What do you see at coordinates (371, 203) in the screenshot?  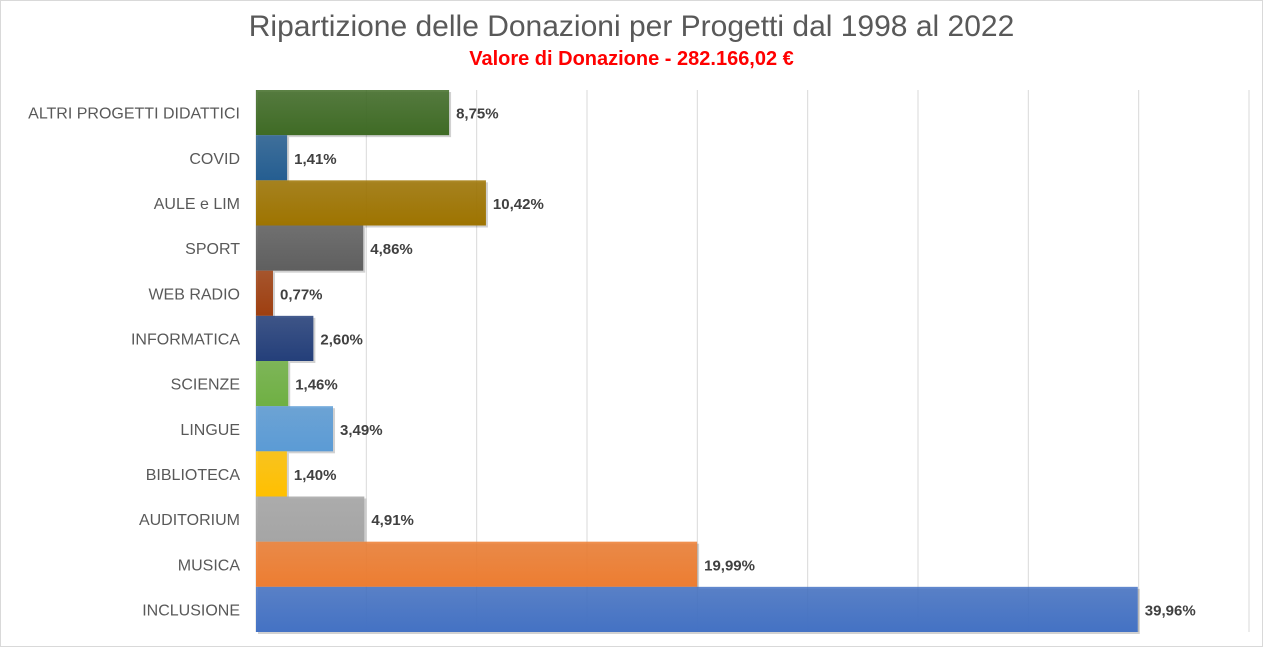 I see `bar-aule-e-lim` at bounding box center [371, 203].